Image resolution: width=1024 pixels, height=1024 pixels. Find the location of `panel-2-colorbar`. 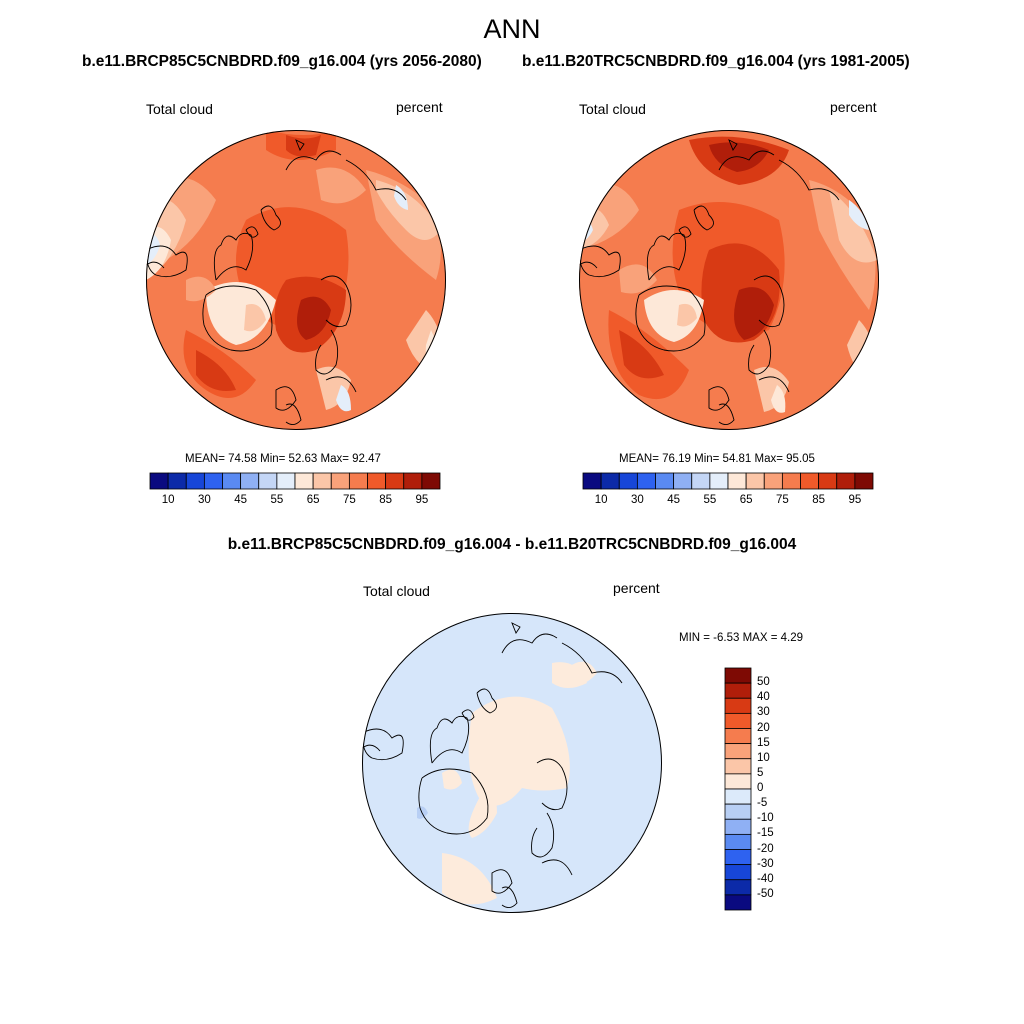

panel-2-colorbar is located at coordinates (728, 481).